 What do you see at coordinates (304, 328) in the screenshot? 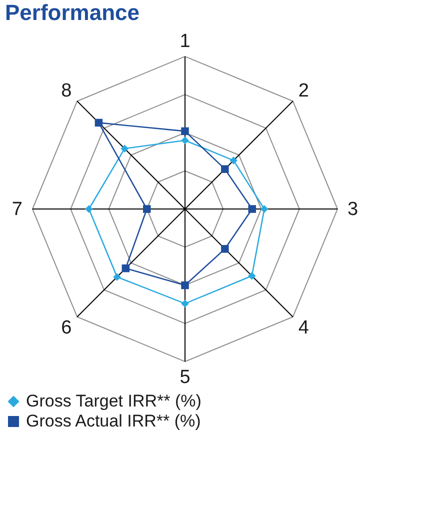
I see `spoke-label: 4` at bounding box center [304, 328].